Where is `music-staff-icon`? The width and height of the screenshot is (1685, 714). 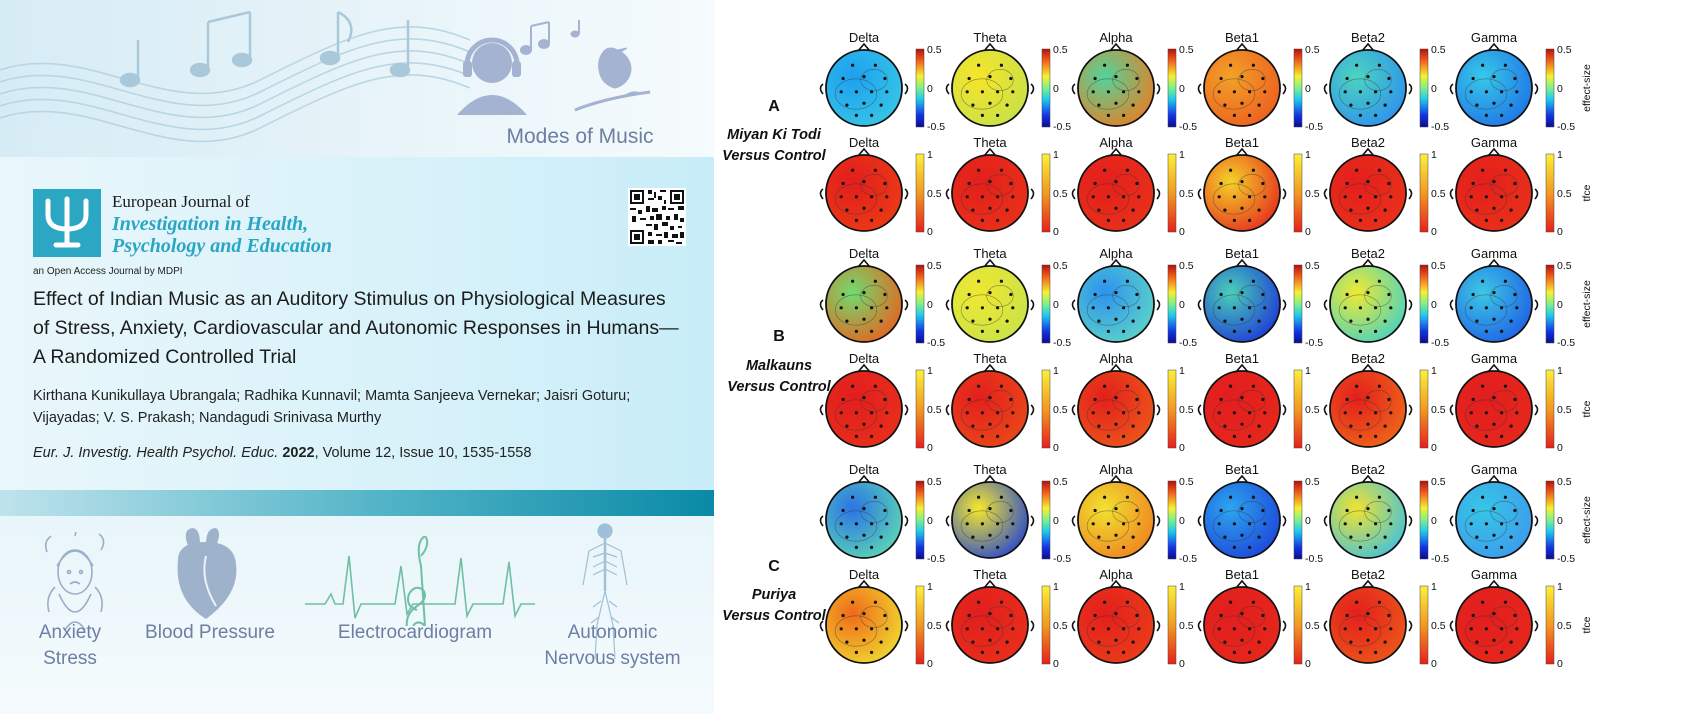
music-staff-icon is located at coordinates (235, 76).